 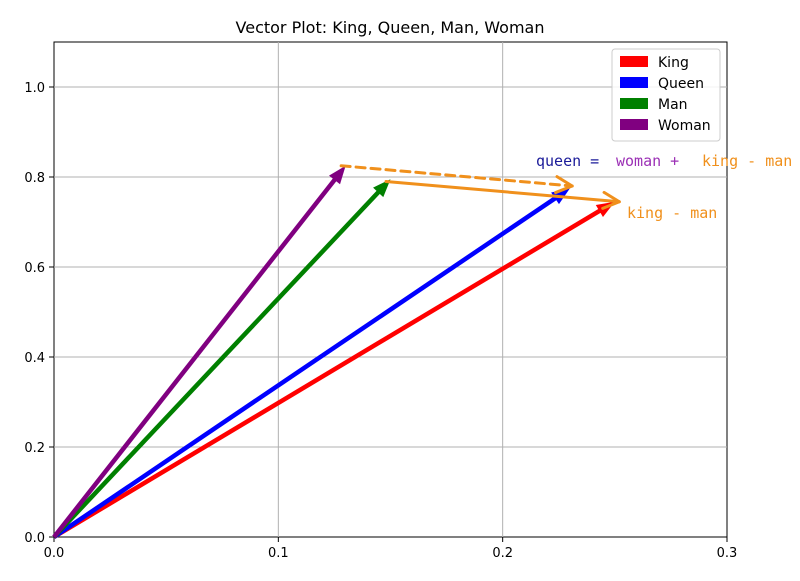 What do you see at coordinates (34, 538) in the screenshot?
I see `y-tick-label: 0.0` at bounding box center [34, 538].